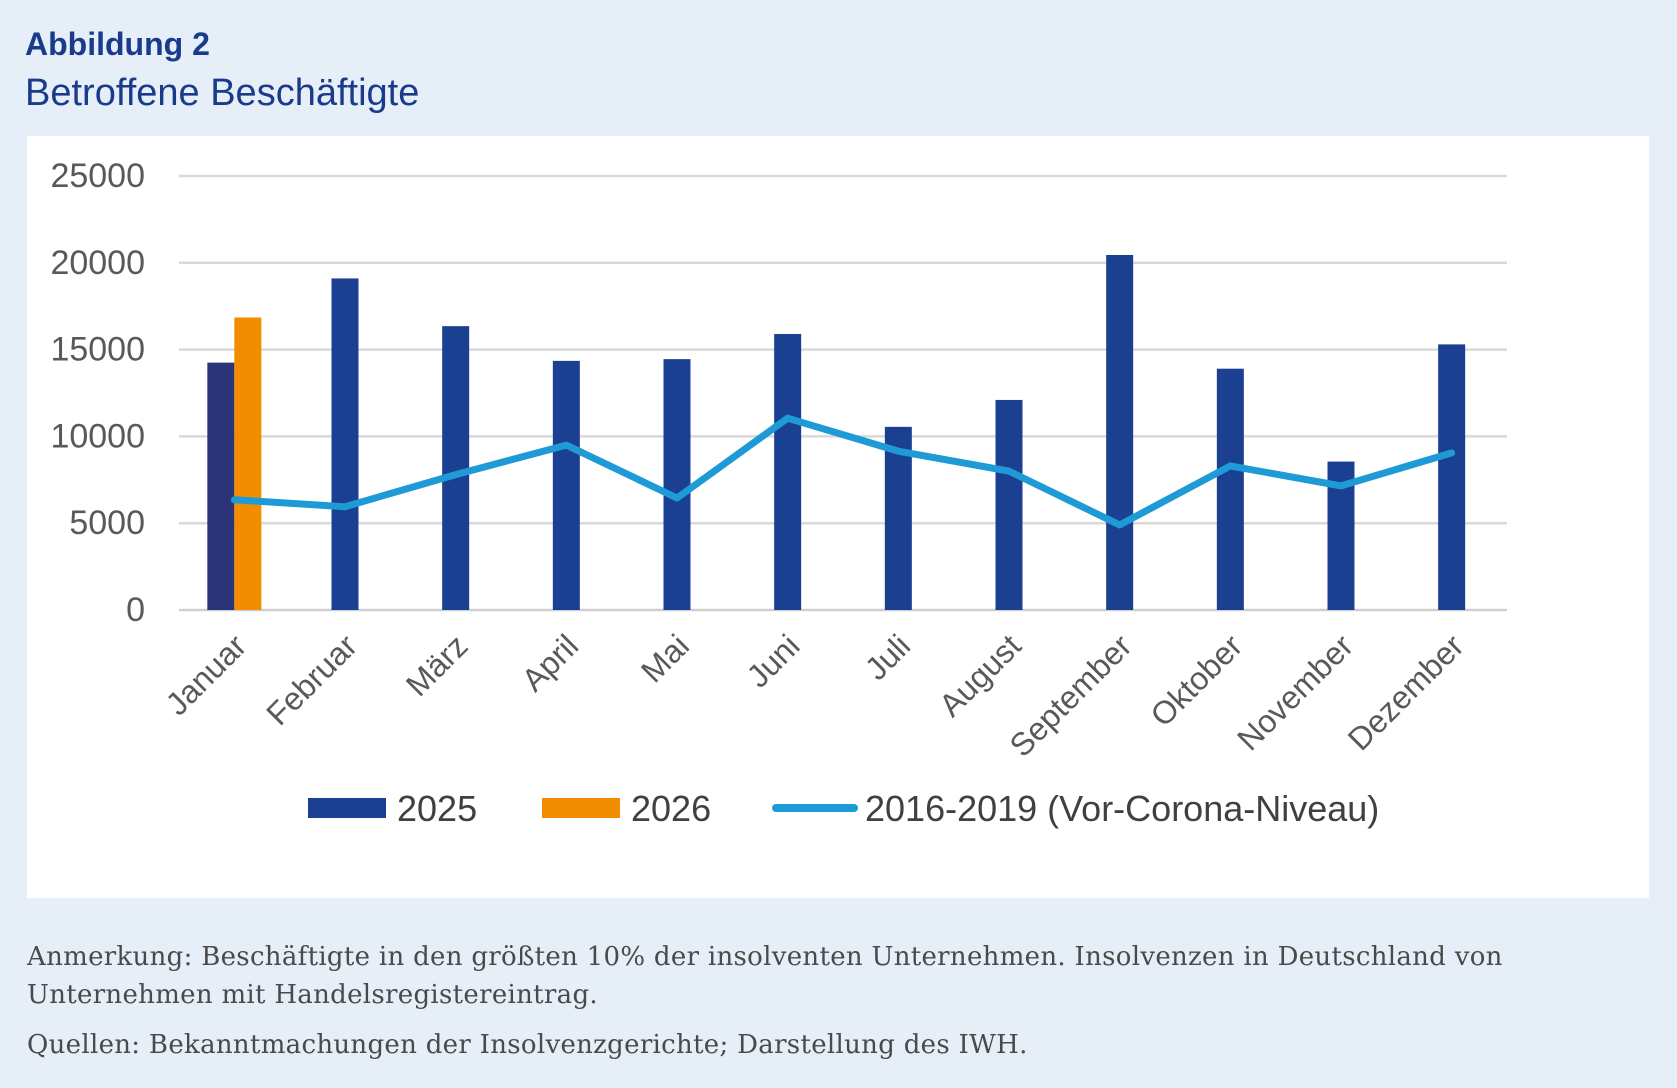 This screenshot has height=1088, width=1677. What do you see at coordinates (1196, 680) in the screenshot?
I see `x-tick-label: Oktober` at bounding box center [1196, 680].